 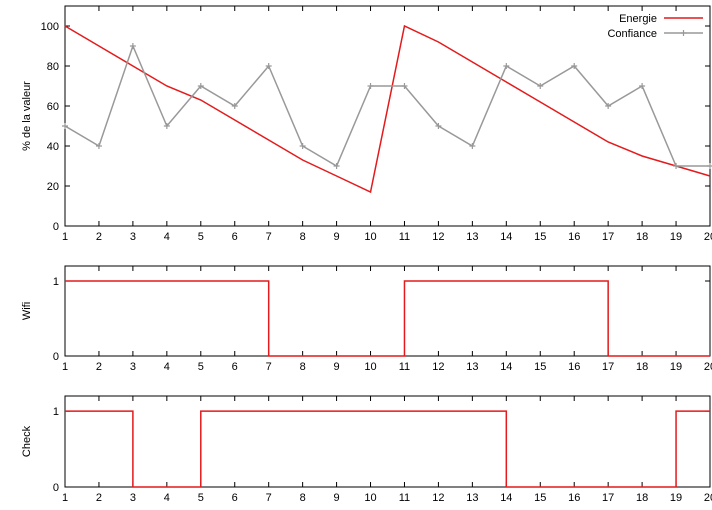 I want to click on legend-label: Energie, so click(x=638, y=19).